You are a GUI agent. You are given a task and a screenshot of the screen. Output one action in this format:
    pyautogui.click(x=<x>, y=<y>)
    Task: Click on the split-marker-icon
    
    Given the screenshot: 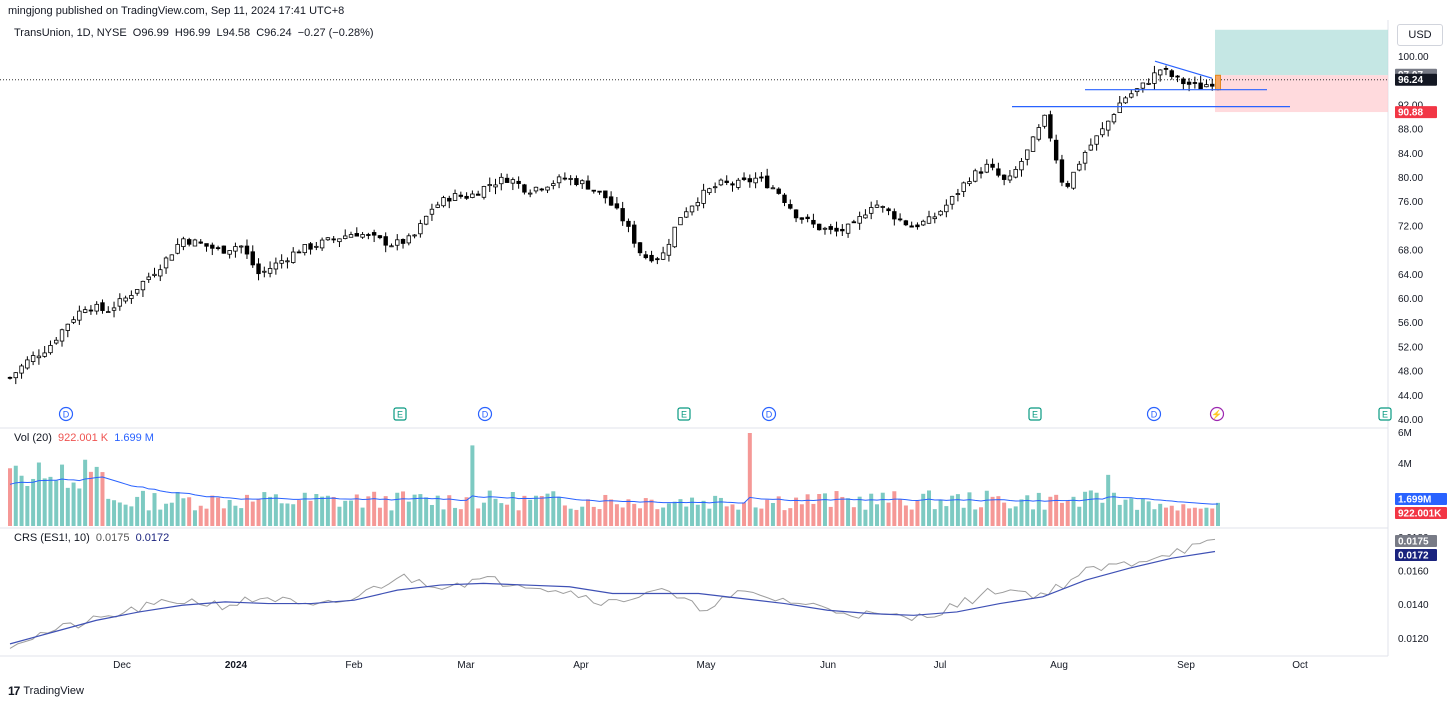 What is the action you would take?
    pyautogui.click(x=1217, y=414)
    